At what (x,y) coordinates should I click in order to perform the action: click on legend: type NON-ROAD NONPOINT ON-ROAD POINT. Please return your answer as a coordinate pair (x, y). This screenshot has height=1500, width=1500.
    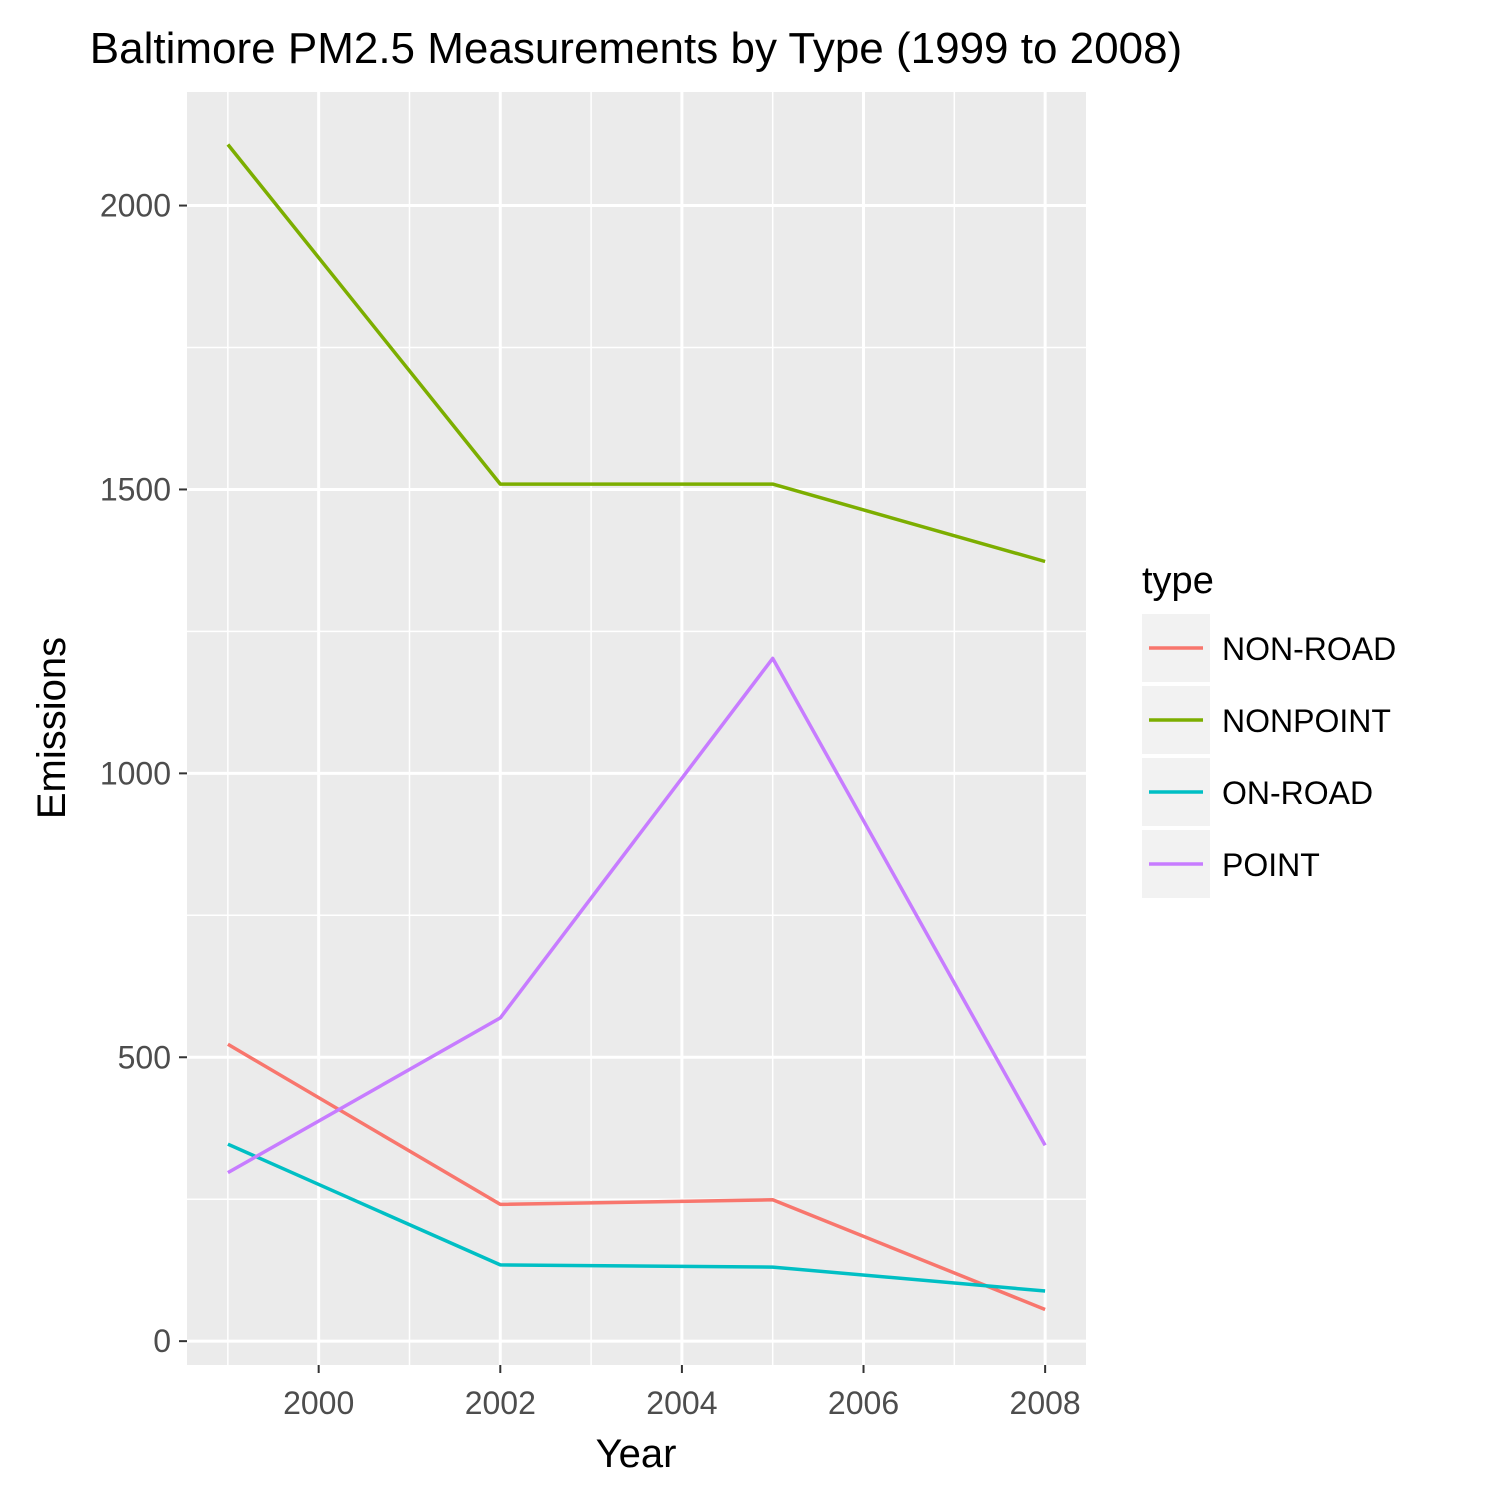
    Looking at the image, I should click on (1269, 729).